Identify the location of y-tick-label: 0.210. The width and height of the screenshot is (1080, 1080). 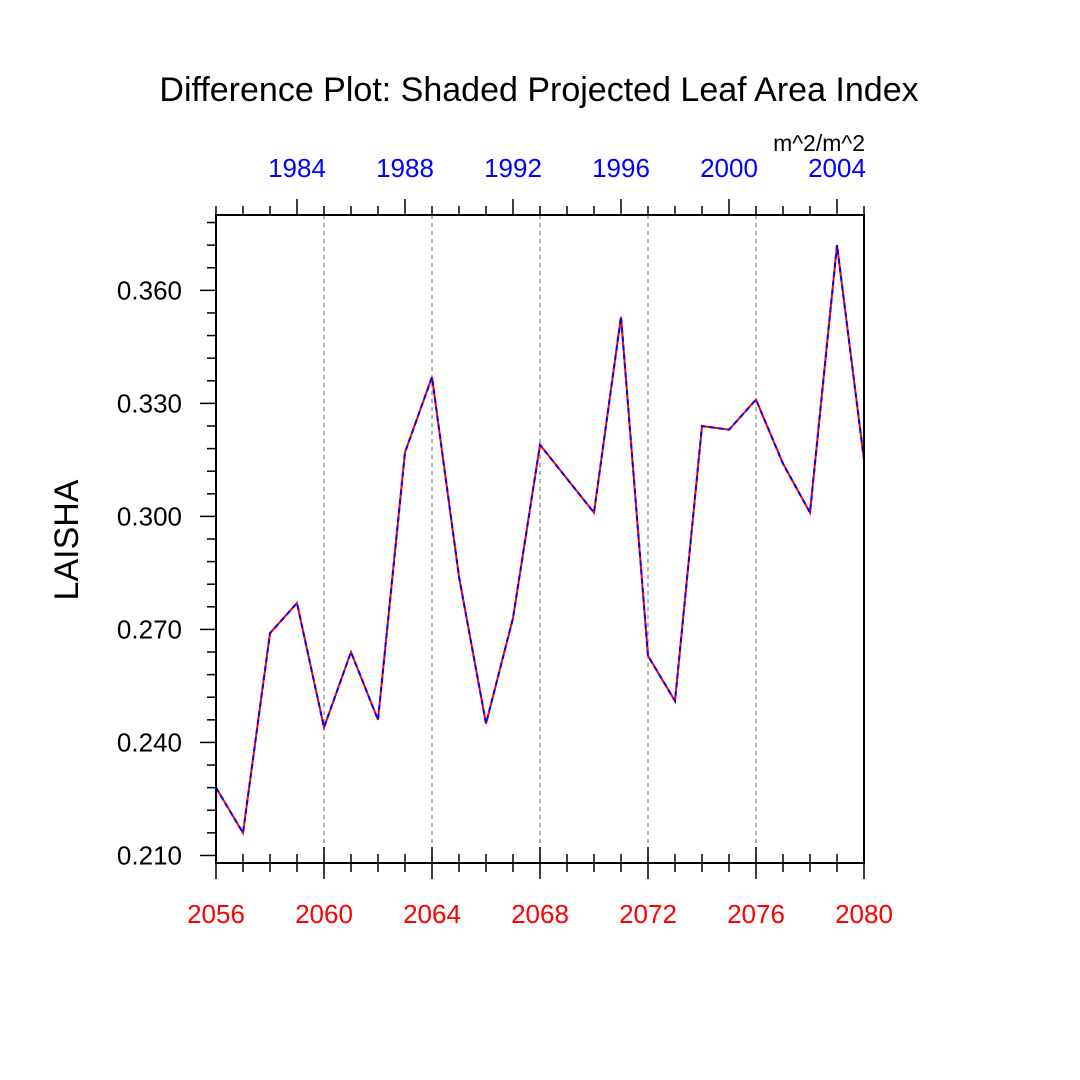
(149, 855).